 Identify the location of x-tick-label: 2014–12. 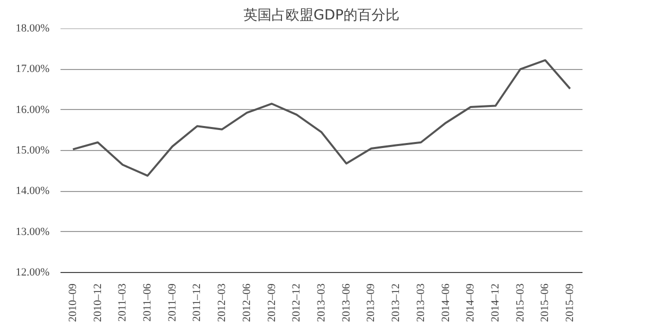
(496, 303).